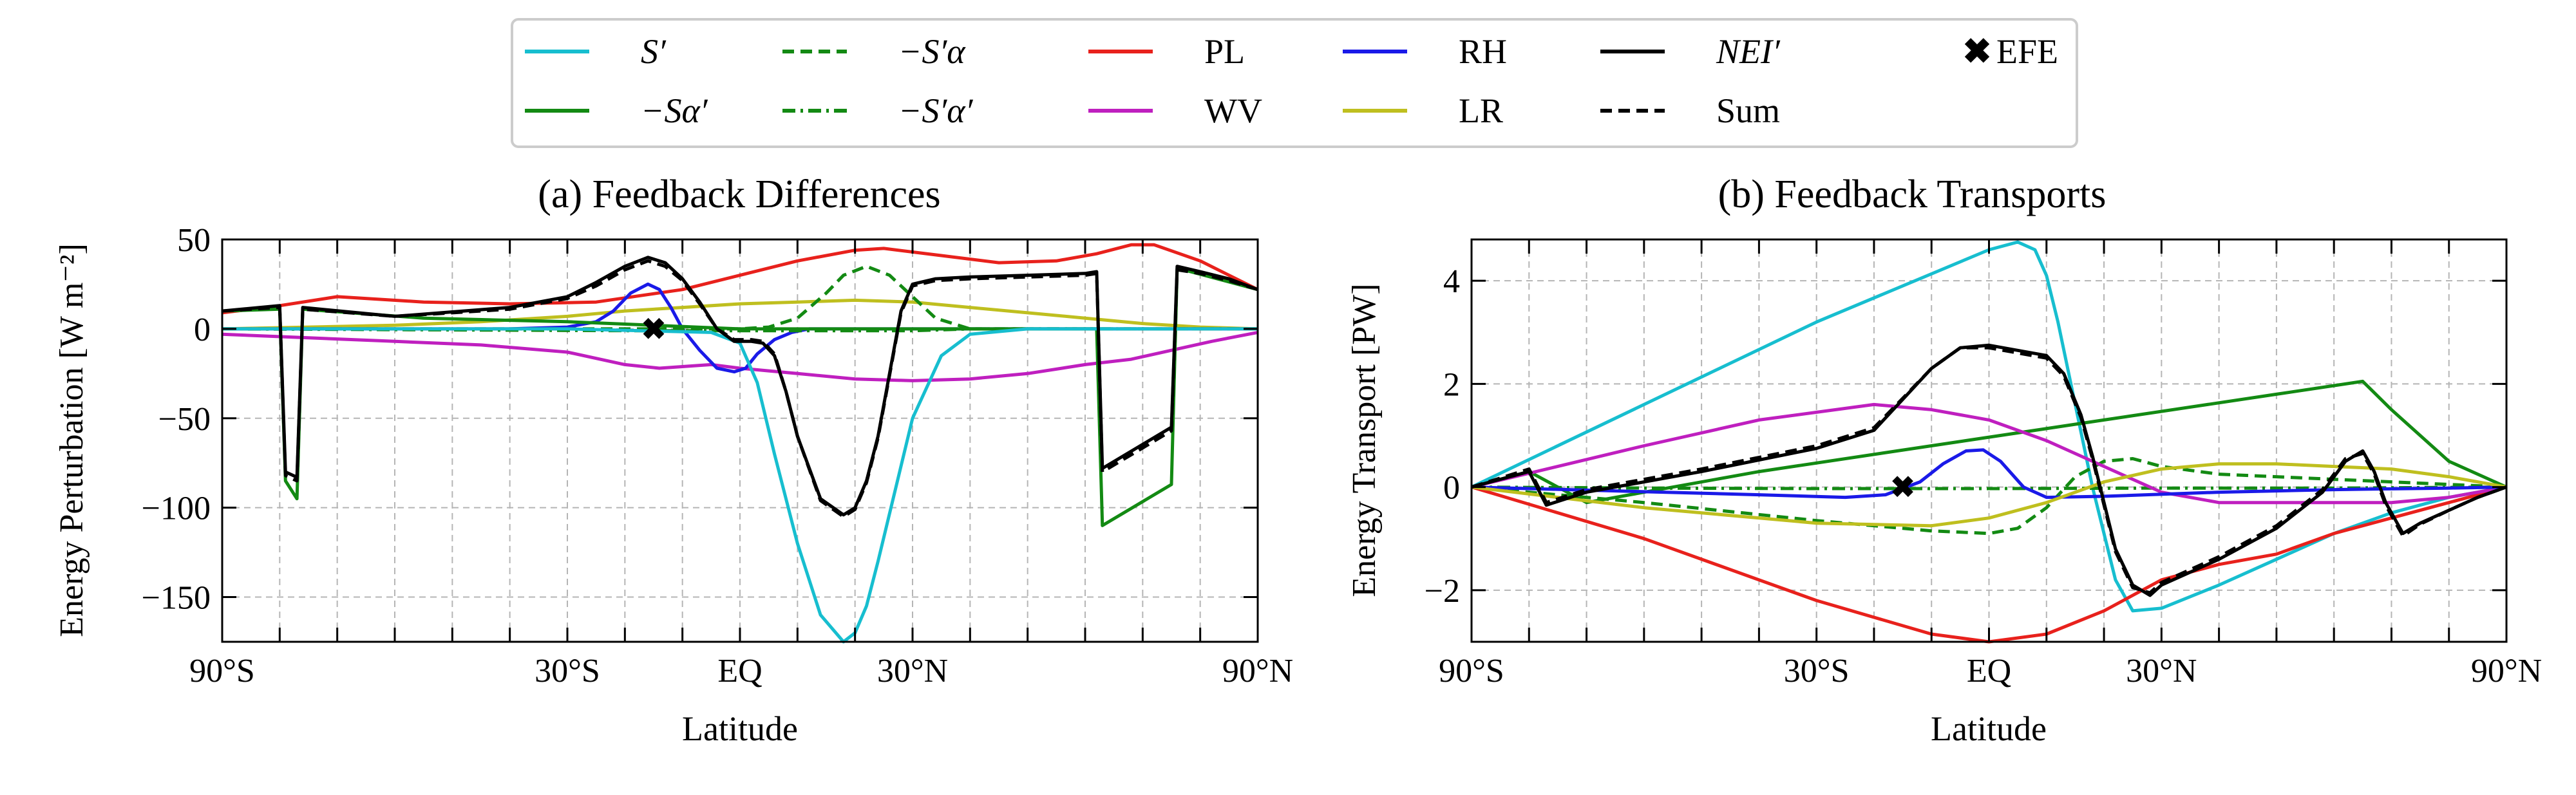  I want to click on panel-b-xlabel: Latitude, so click(1989, 728).